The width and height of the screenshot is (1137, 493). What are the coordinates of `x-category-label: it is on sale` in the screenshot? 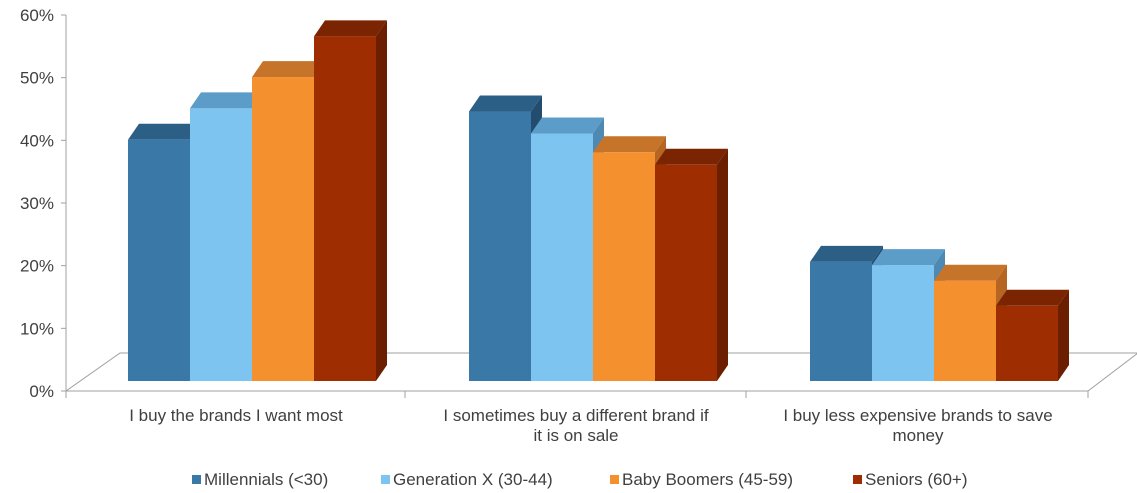 It's located at (575, 435).